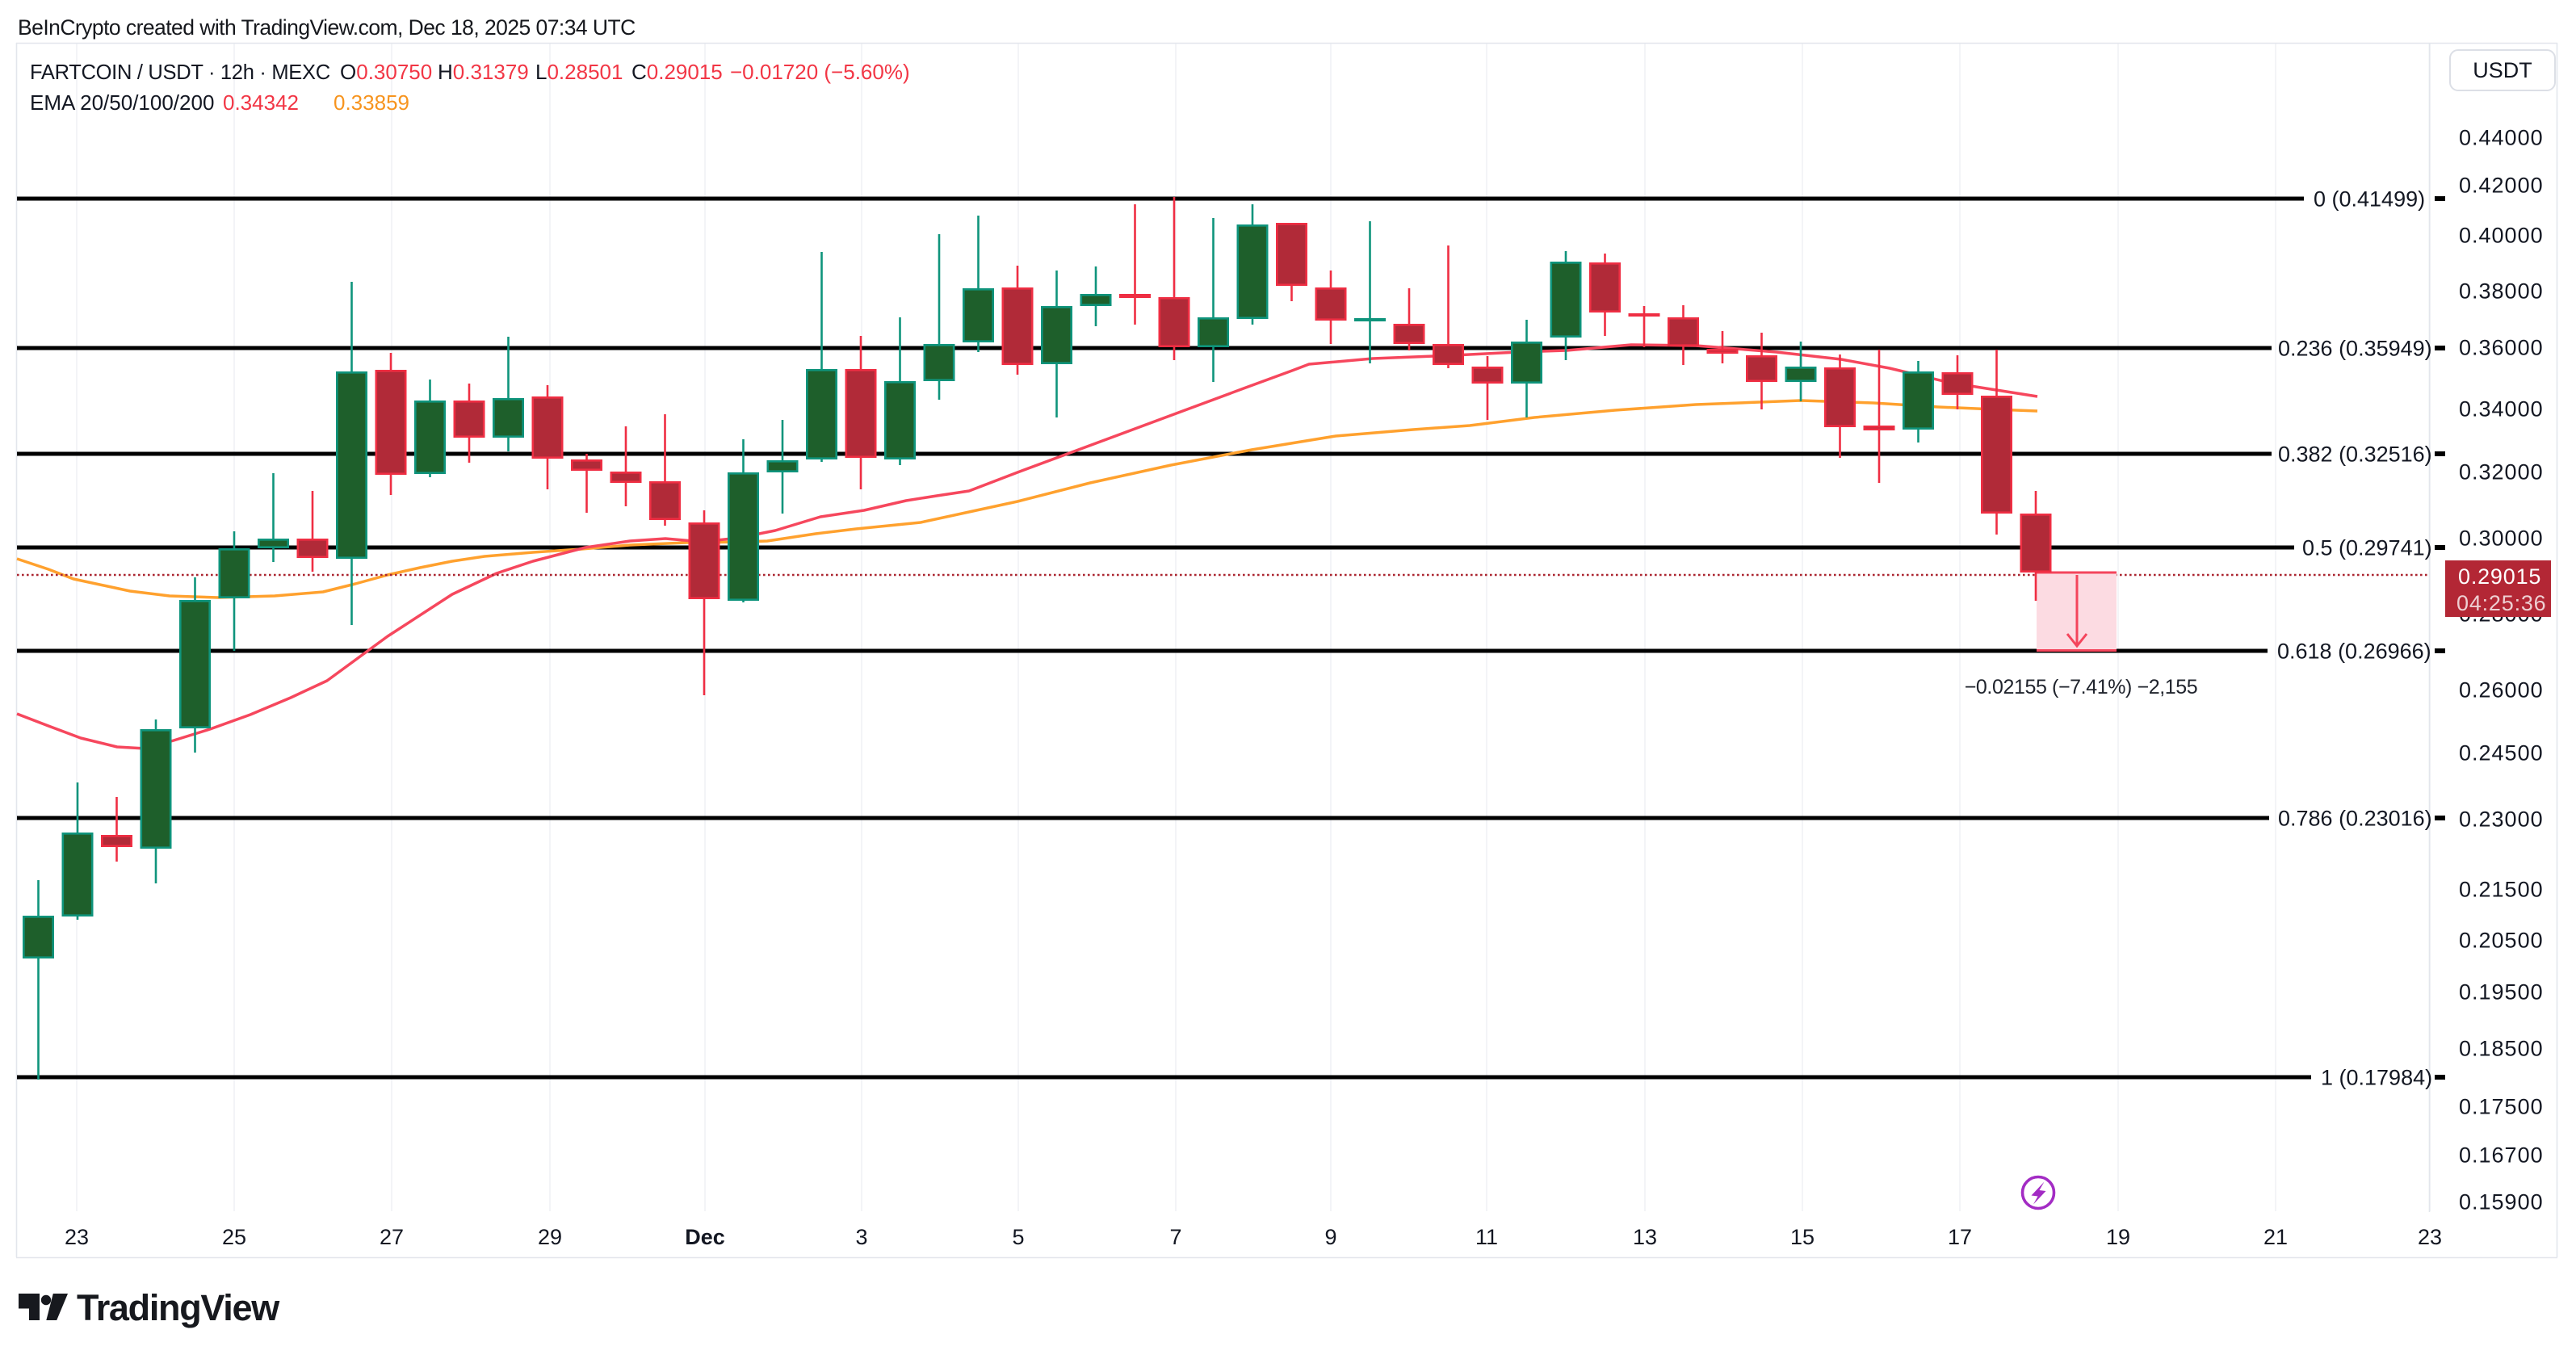 The height and width of the screenshot is (1359, 2576). I want to click on svg-text: USDT, so click(2502, 70).